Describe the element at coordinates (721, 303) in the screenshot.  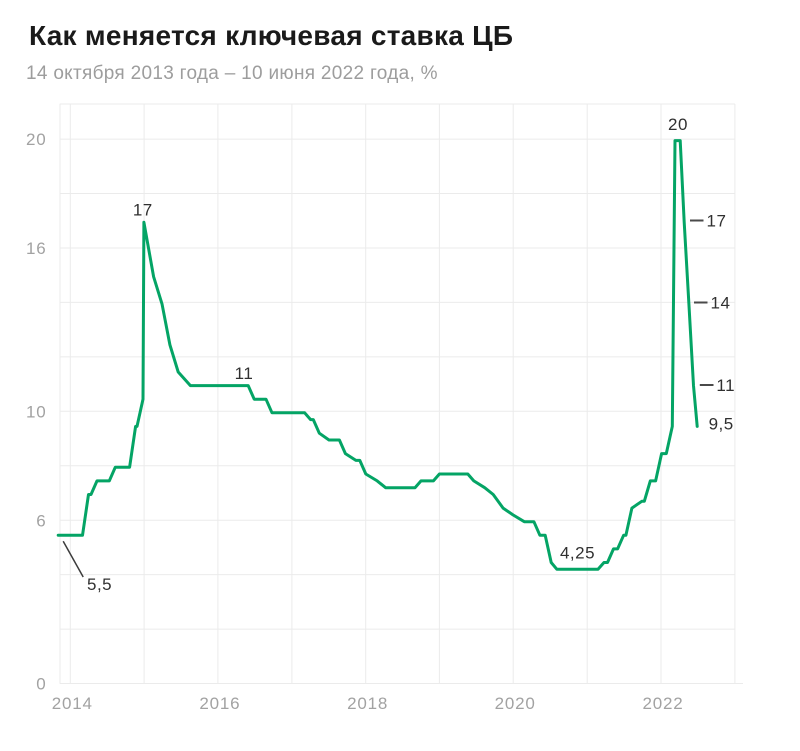
I see `svg-text: 14` at that location.